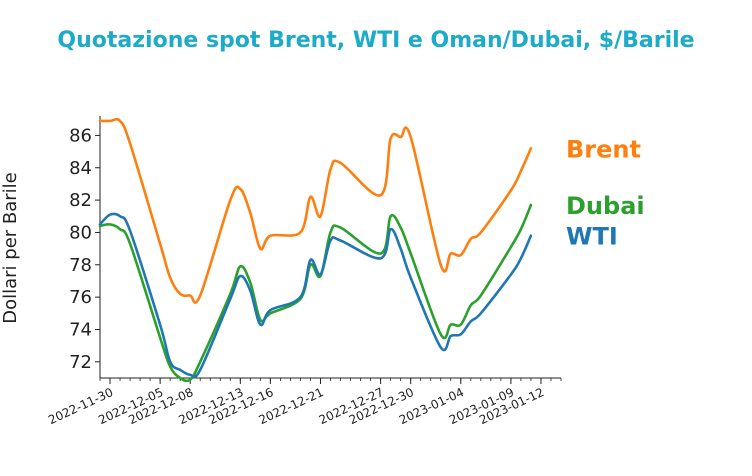  What do you see at coordinates (603, 149) in the screenshot?
I see `series-label-brent: Brent` at bounding box center [603, 149].